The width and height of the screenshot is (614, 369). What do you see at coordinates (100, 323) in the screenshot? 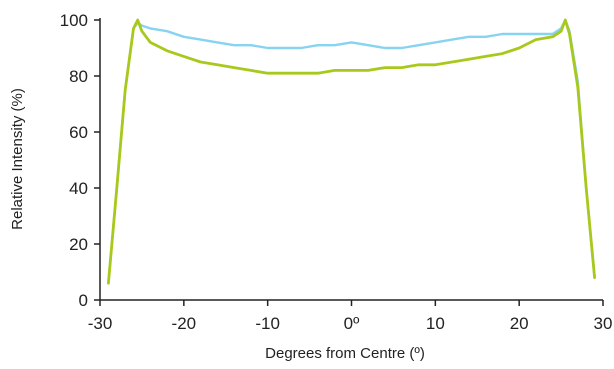
I see `x-tick-label: -30` at bounding box center [100, 323].